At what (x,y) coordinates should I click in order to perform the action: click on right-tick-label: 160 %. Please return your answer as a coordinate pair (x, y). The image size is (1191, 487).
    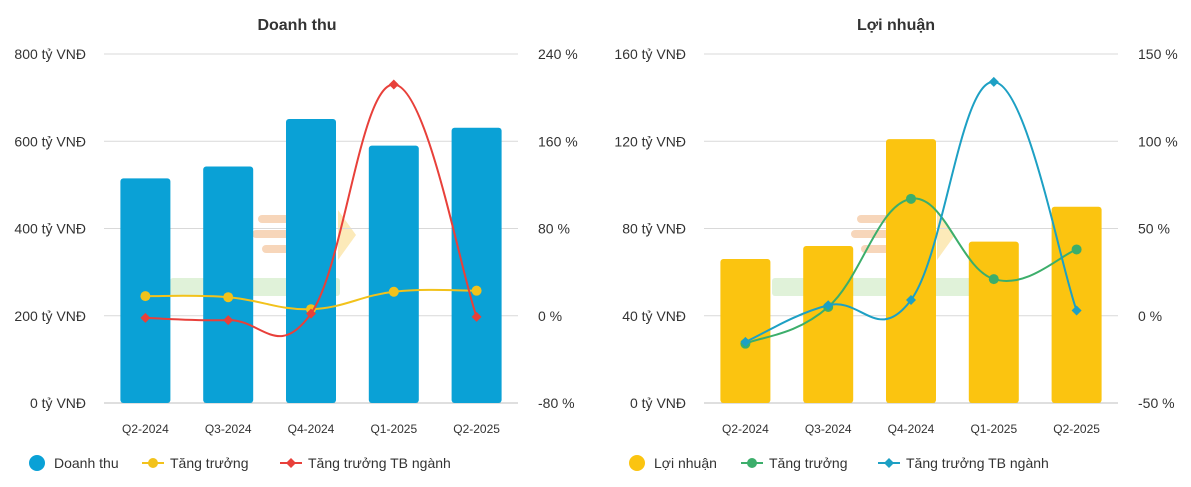
    Looking at the image, I should click on (558, 141).